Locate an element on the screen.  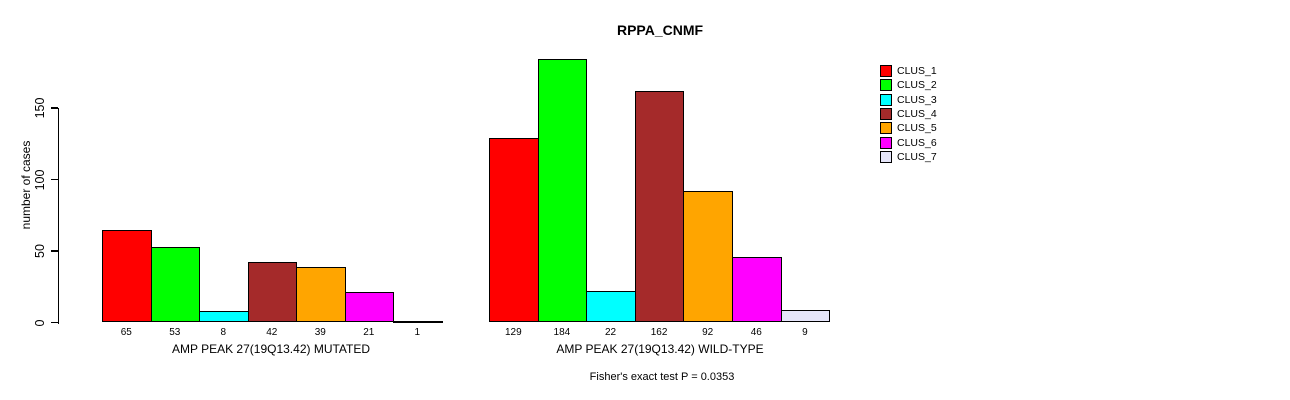
bar-clus_5-wildtype is located at coordinates (708, 256).